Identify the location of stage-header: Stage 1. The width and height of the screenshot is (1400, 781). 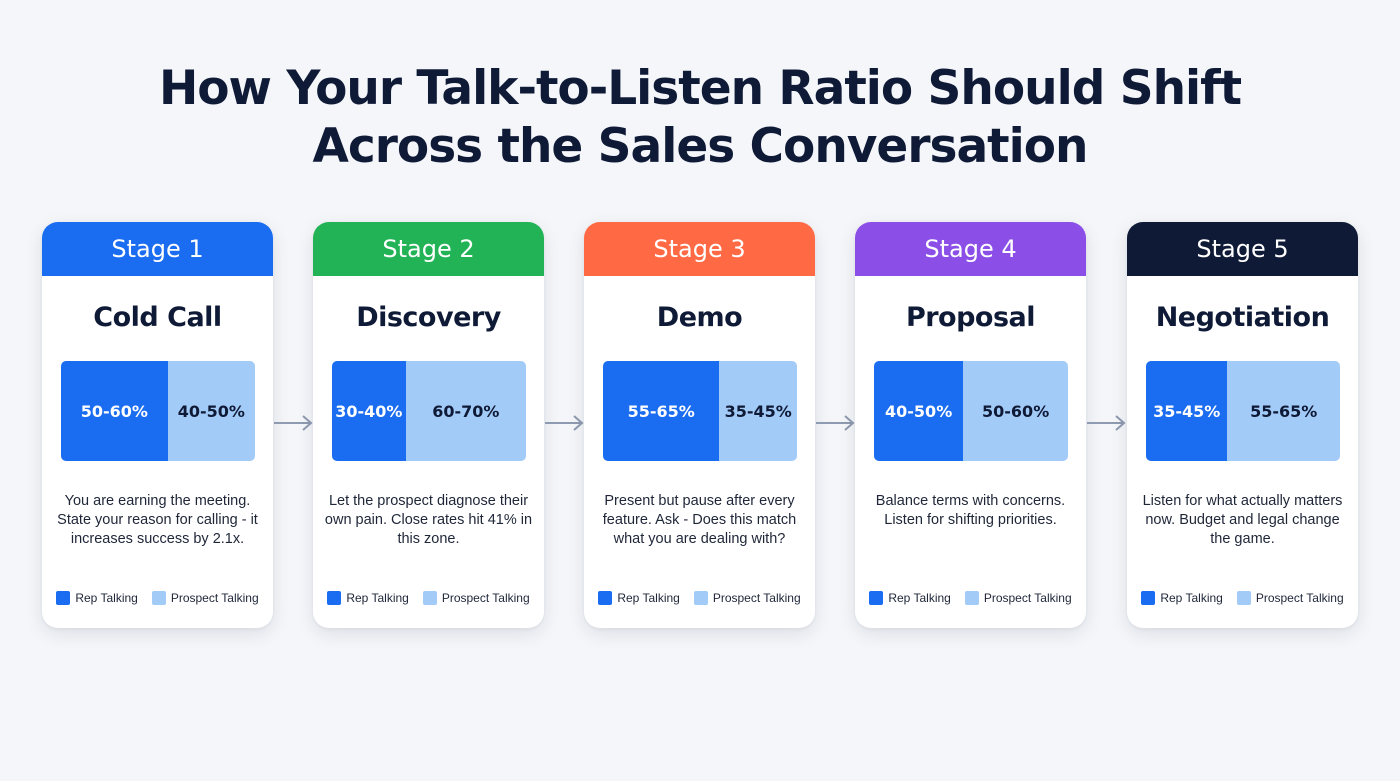
(157, 249).